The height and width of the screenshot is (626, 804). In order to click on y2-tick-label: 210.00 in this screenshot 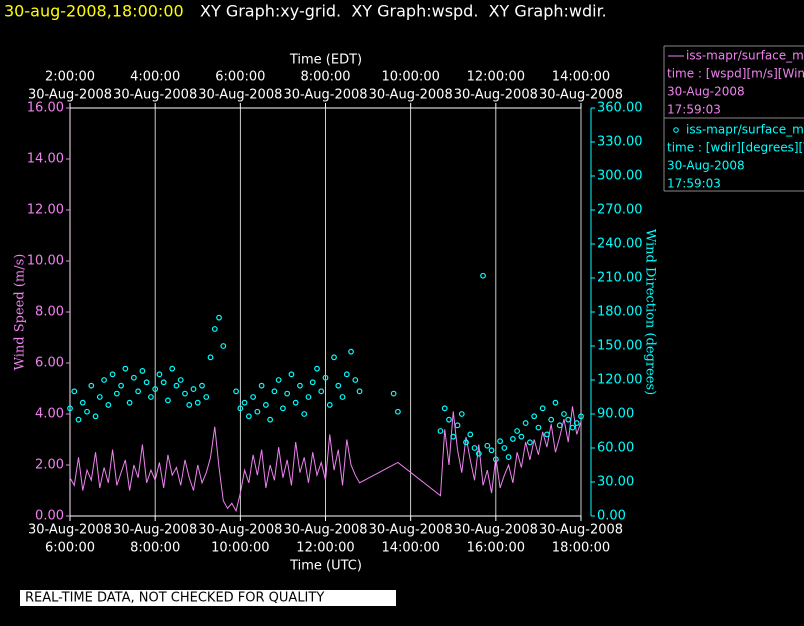, I will do `click(620, 278)`.